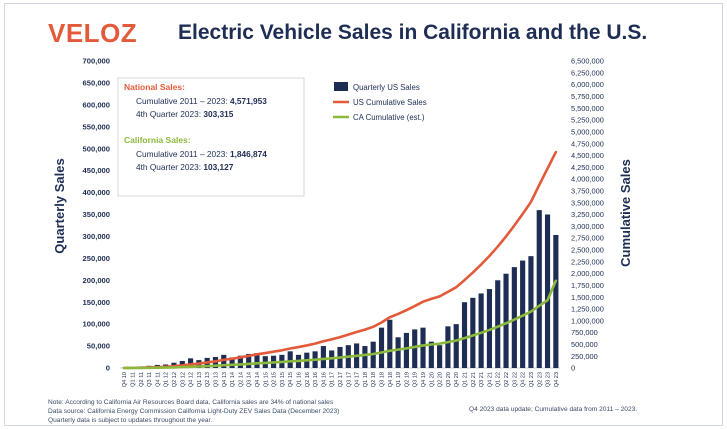 The height and width of the screenshot is (429, 727). Describe the element at coordinates (169, 114) in the screenshot. I see `national-q4-label: 4th Quarter 2023:` at that location.